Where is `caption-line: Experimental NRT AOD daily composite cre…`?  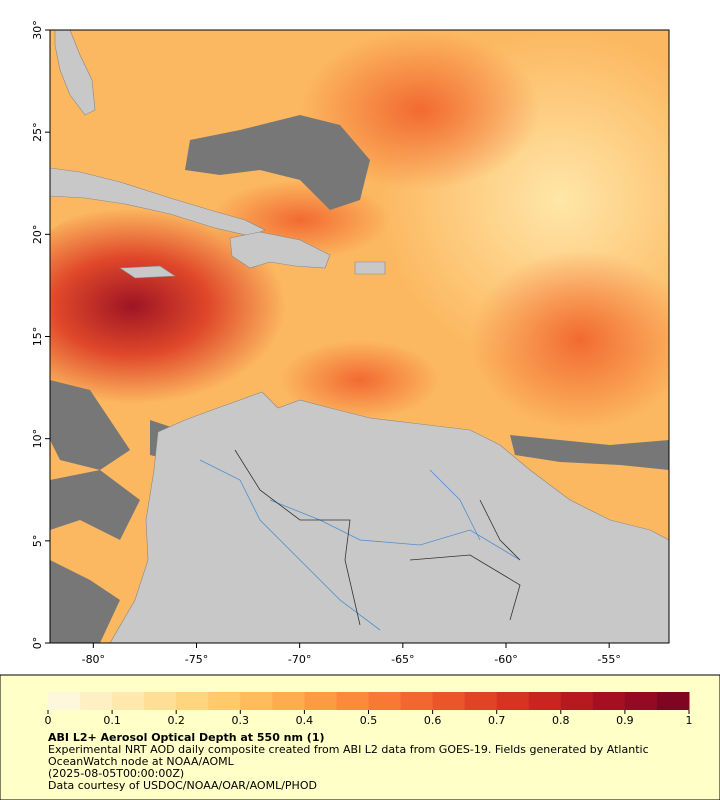 caption-line: Experimental NRT AOD daily composite cre… is located at coordinates (348, 749).